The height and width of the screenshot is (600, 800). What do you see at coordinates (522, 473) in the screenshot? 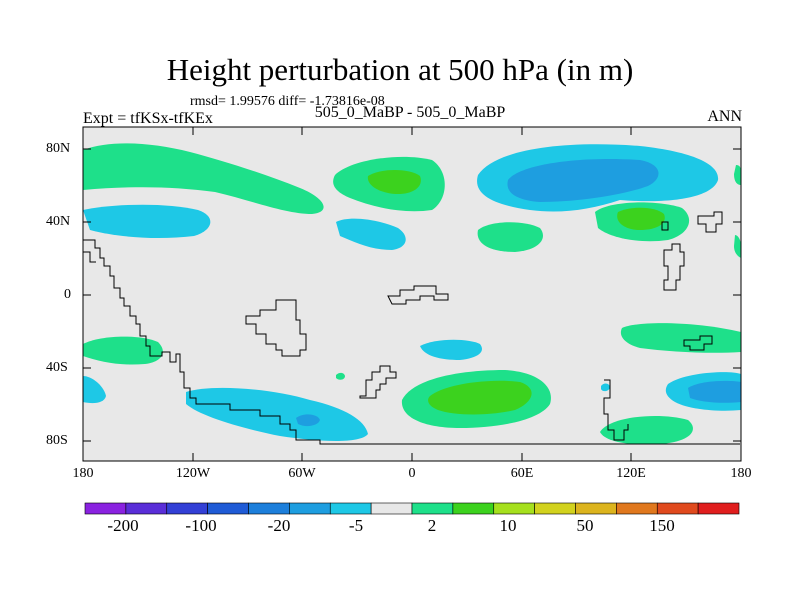
I see `x-label-60e: 60E` at bounding box center [522, 473].